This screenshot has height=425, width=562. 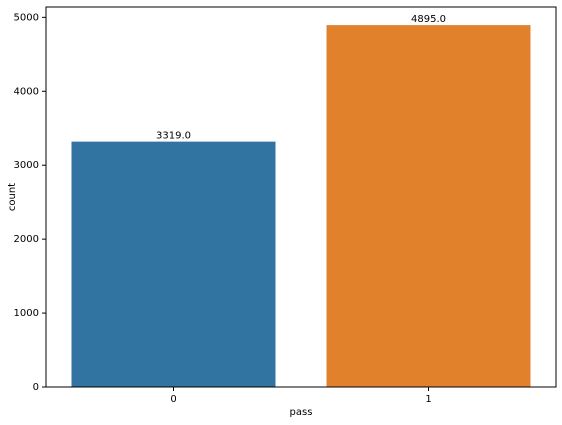 I want to click on data-label: 4895.0, so click(x=428, y=19).